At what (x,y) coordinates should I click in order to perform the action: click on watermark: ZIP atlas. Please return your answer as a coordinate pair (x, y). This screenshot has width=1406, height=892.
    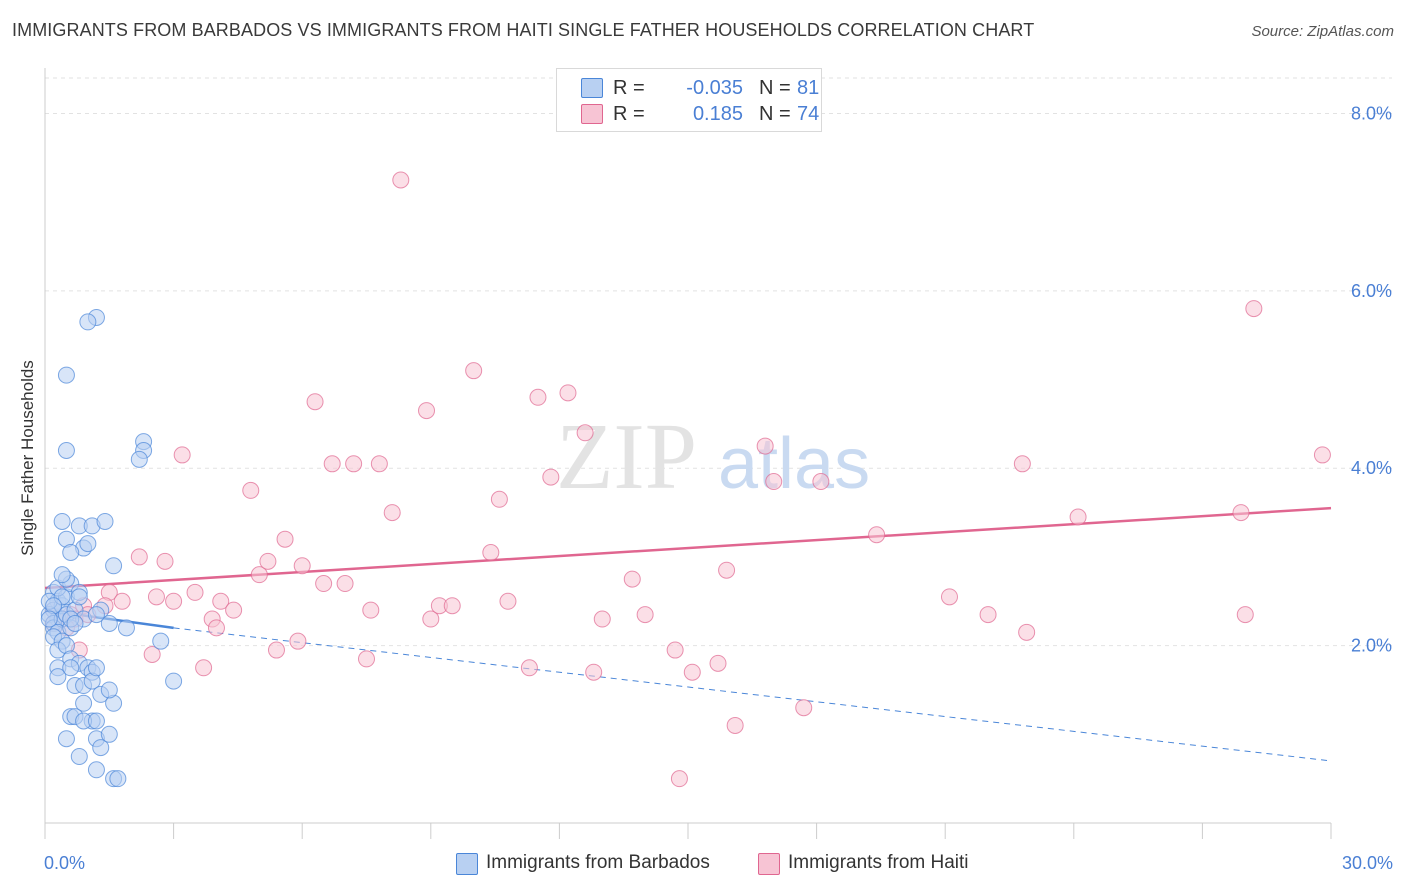
    Looking at the image, I should click on (713, 457).